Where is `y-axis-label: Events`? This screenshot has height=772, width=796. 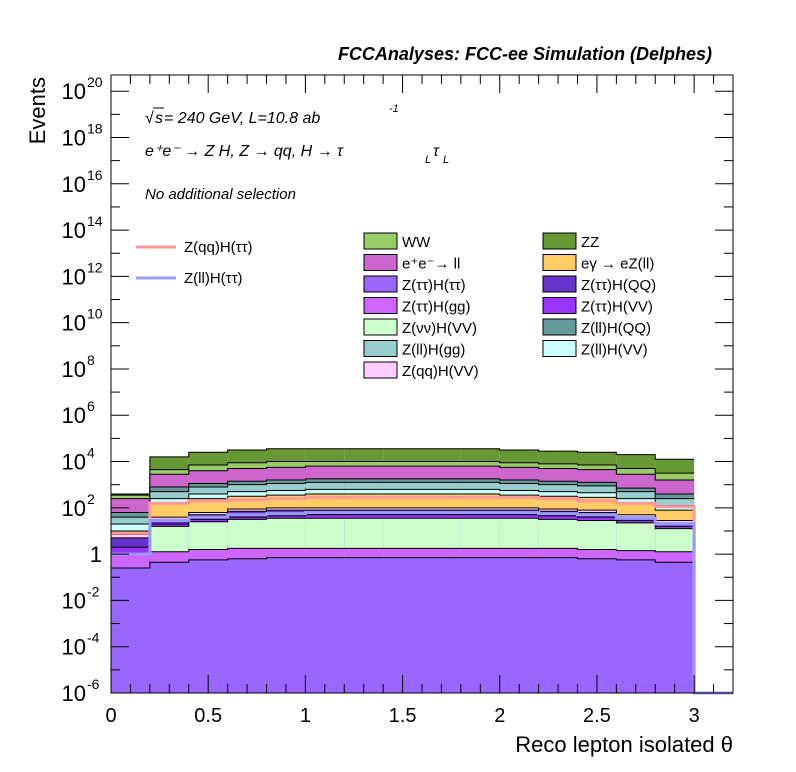
y-axis-label: Events is located at coordinates (37, 110).